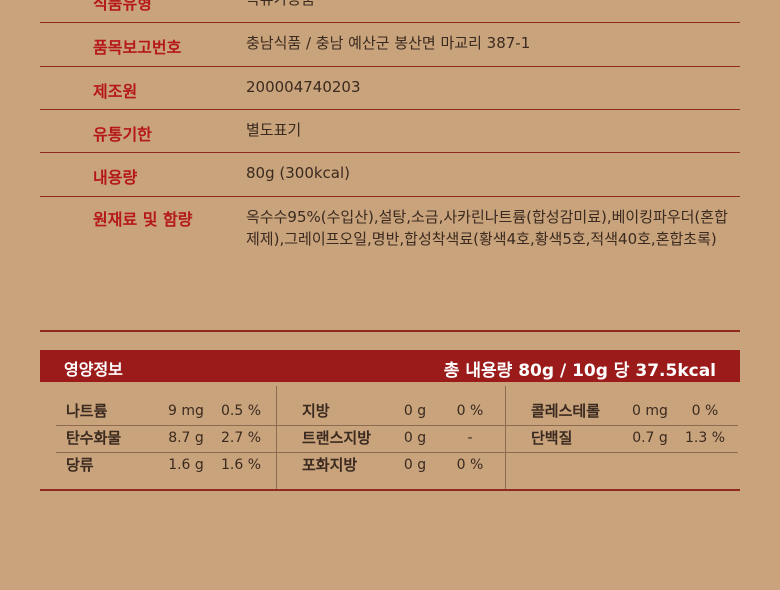 The width and height of the screenshot is (780, 590). I want to click on info-label: 원재료 및 함량, so click(143, 219).